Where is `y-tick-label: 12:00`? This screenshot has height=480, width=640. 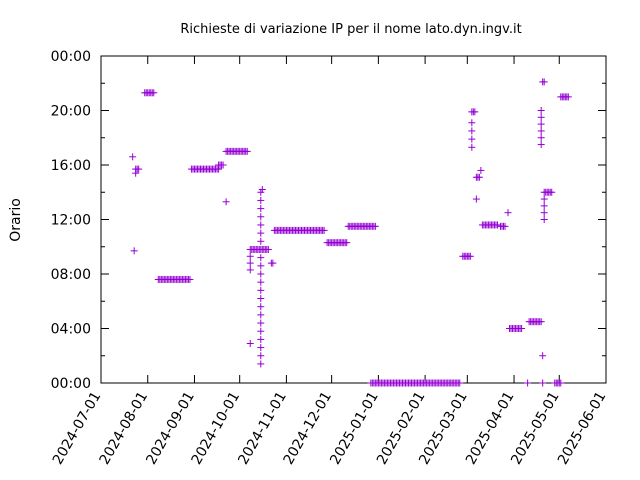
y-tick-label: 12:00 is located at coordinates (71, 221).